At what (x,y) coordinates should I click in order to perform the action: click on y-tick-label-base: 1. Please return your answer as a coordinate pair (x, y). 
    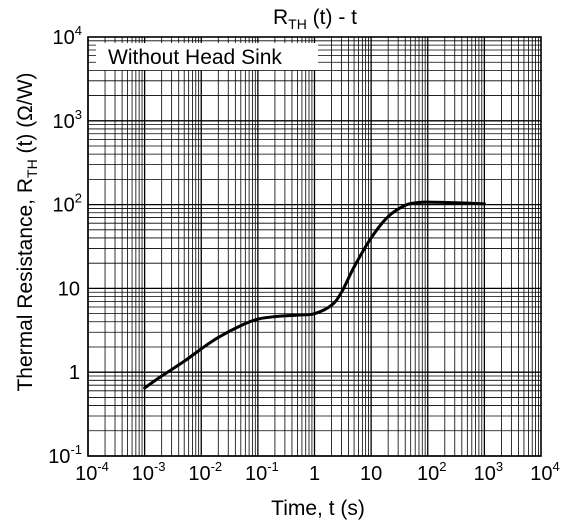
    Looking at the image, I should click on (74, 373).